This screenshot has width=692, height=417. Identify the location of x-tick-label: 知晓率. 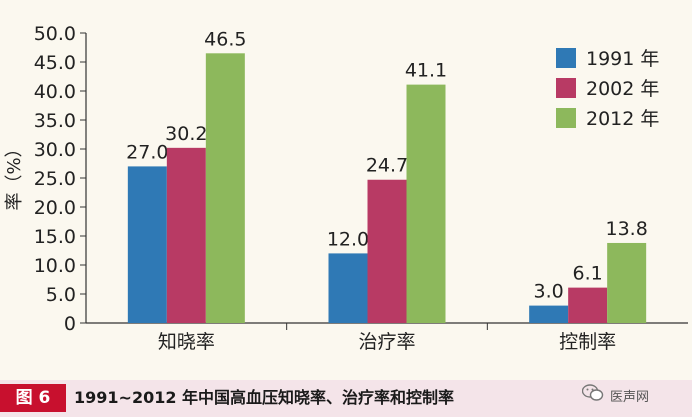
(186, 342).